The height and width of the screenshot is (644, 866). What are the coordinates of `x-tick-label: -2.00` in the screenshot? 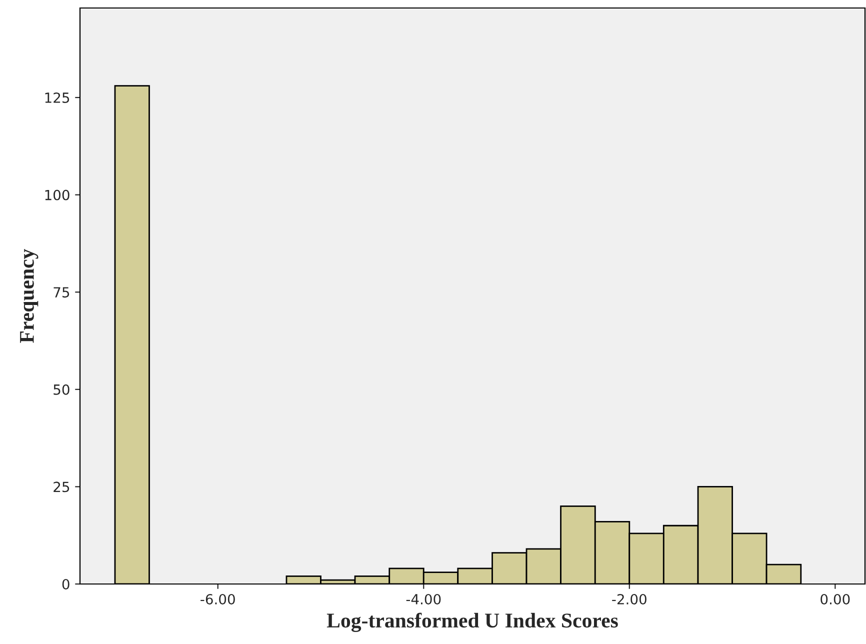 It's located at (629, 599).